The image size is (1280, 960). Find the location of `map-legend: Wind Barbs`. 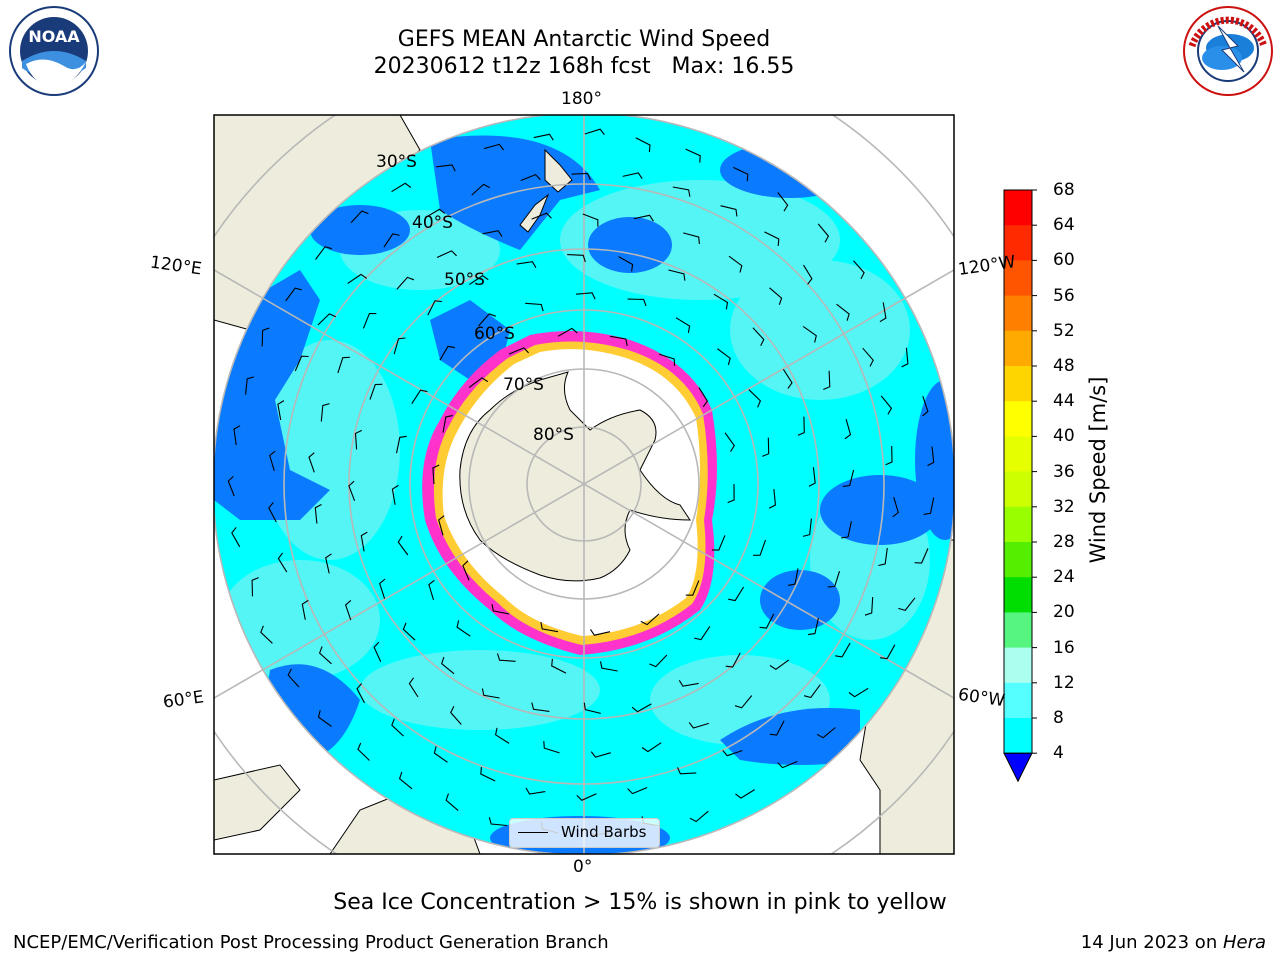

map-legend: Wind Barbs is located at coordinates (584, 833).